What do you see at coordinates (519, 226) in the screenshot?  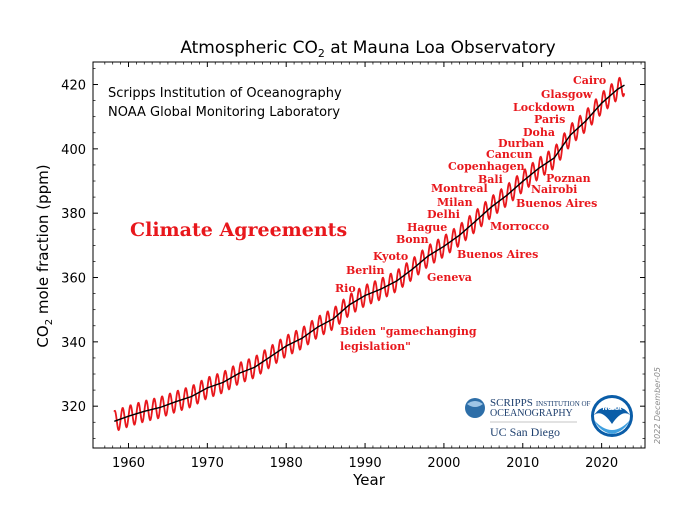 I see `annotation-label: Morrocco` at bounding box center [519, 226].